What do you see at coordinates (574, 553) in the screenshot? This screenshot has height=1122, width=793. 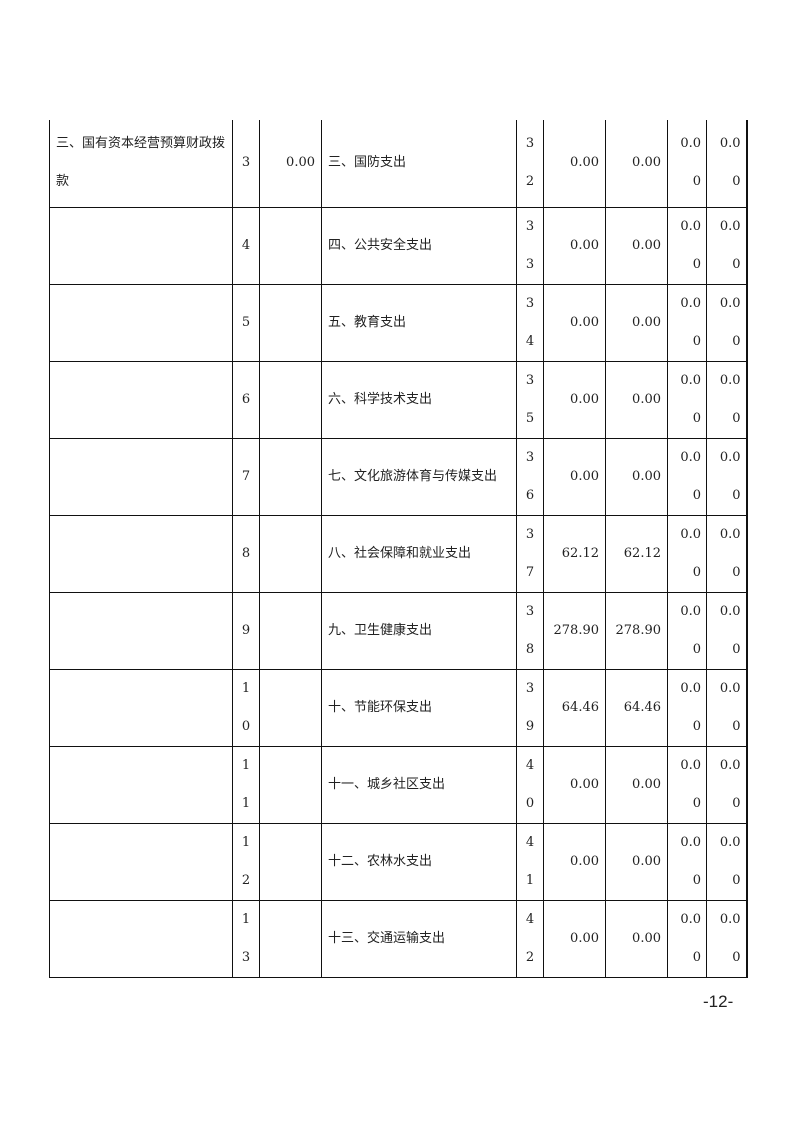 I see `total-cell: 62.12` at bounding box center [574, 553].